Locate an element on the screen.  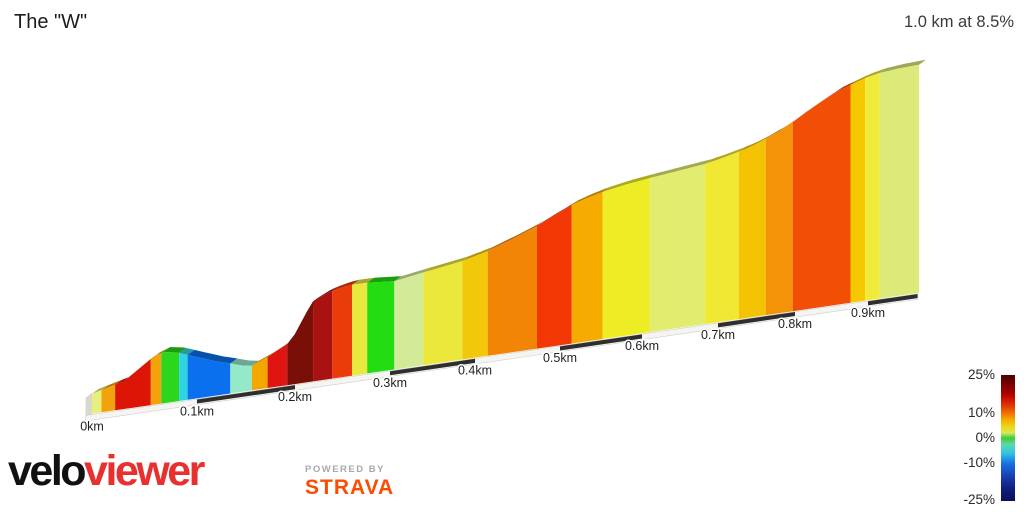
x-axis-tick-label: 0.1km is located at coordinates (197, 411).